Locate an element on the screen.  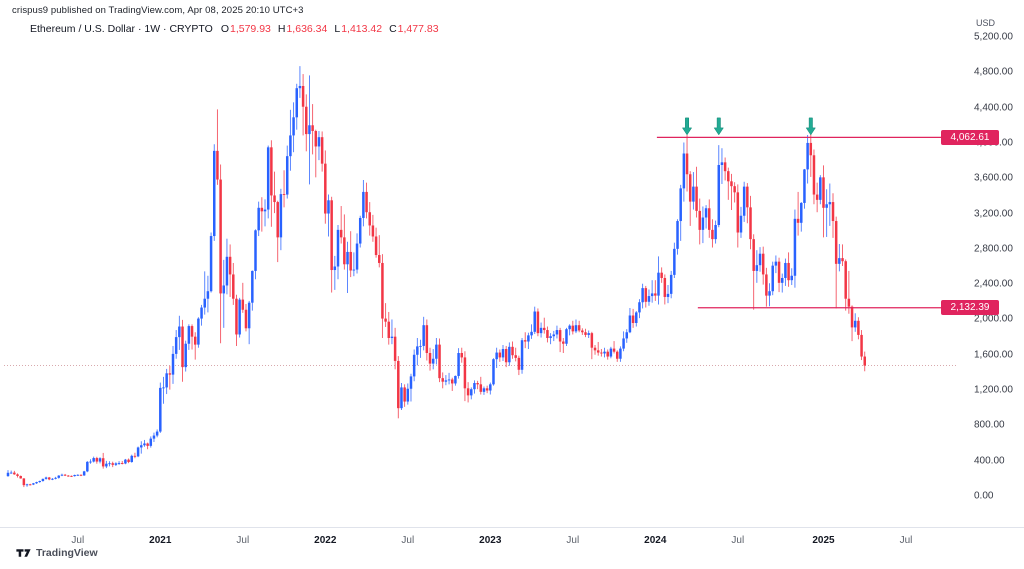
tradingview-logo: TradingView is located at coordinates (57, 553).